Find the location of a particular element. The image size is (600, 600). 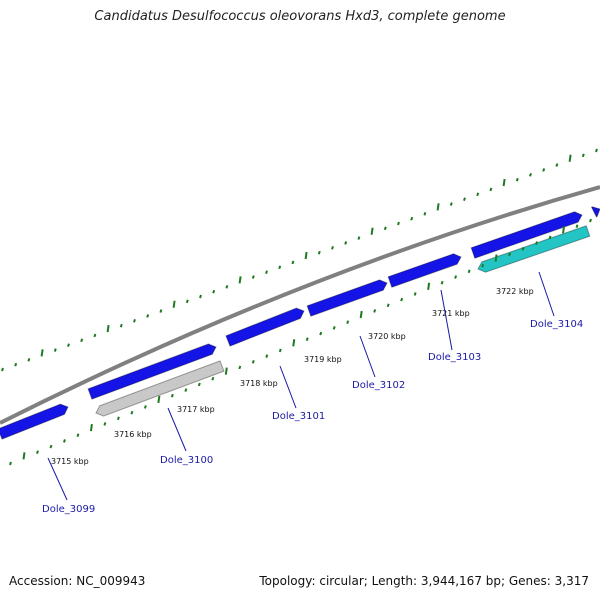

gene-label: Dole_3101 is located at coordinates (298, 416).